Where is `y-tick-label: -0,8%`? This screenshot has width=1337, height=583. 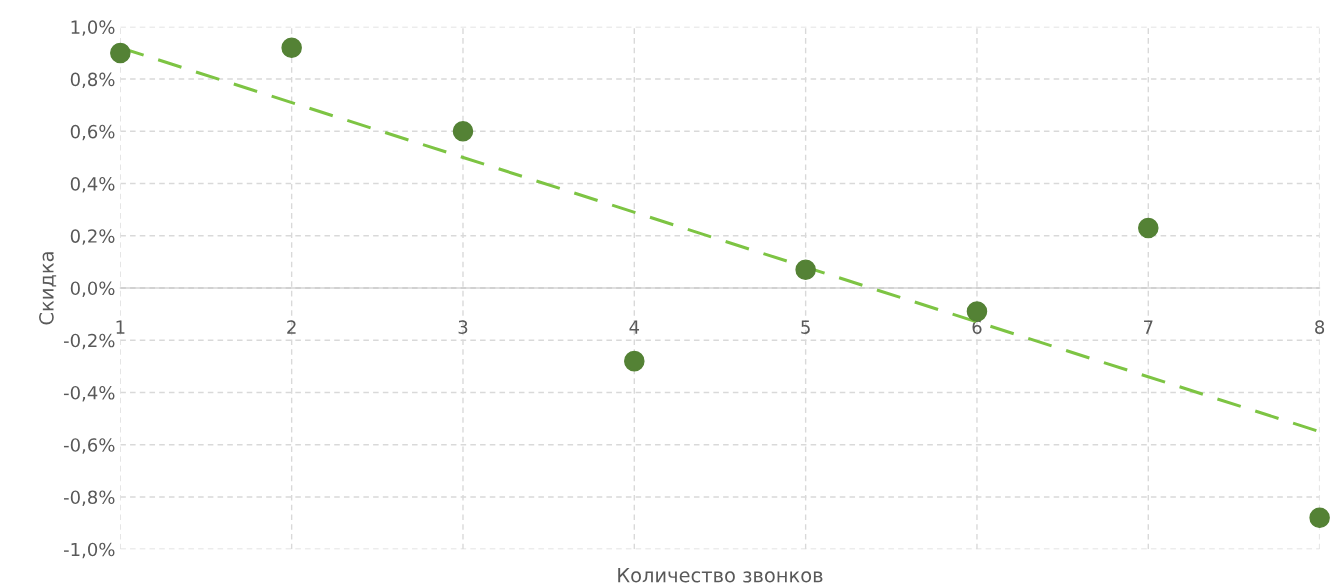
y-tick-label: -0,8% is located at coordinates (89, 498).